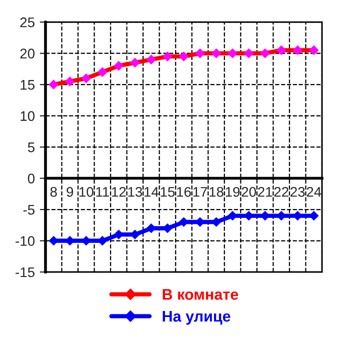 The image size is (350, 340). I want to click on y-tick-label: -15, so click(25, 272).